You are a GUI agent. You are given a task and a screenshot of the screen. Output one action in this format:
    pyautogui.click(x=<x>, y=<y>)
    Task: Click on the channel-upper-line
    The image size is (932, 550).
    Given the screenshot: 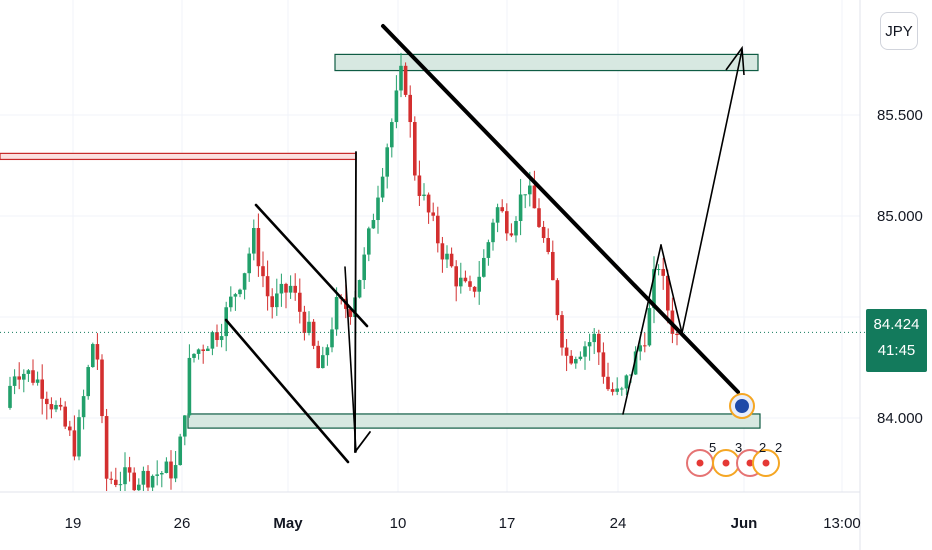 What is the action you would take?
    pyautogui.click(x=311, y=265)
    